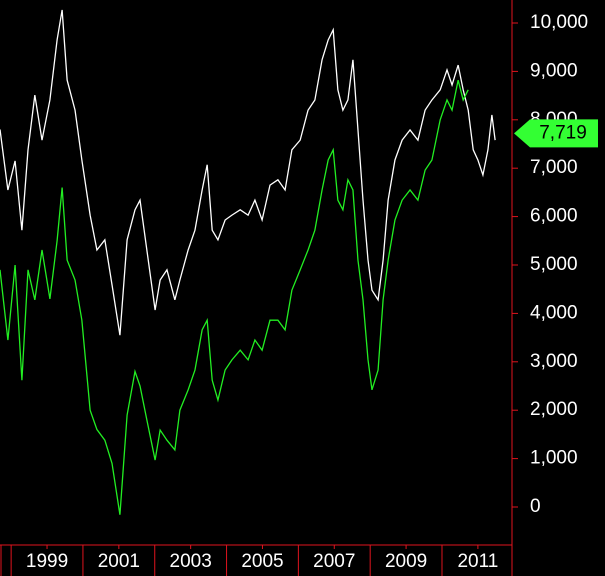 The image size is (605, 576). I want to click on x-tick-label: 2001, so click(119, 561).